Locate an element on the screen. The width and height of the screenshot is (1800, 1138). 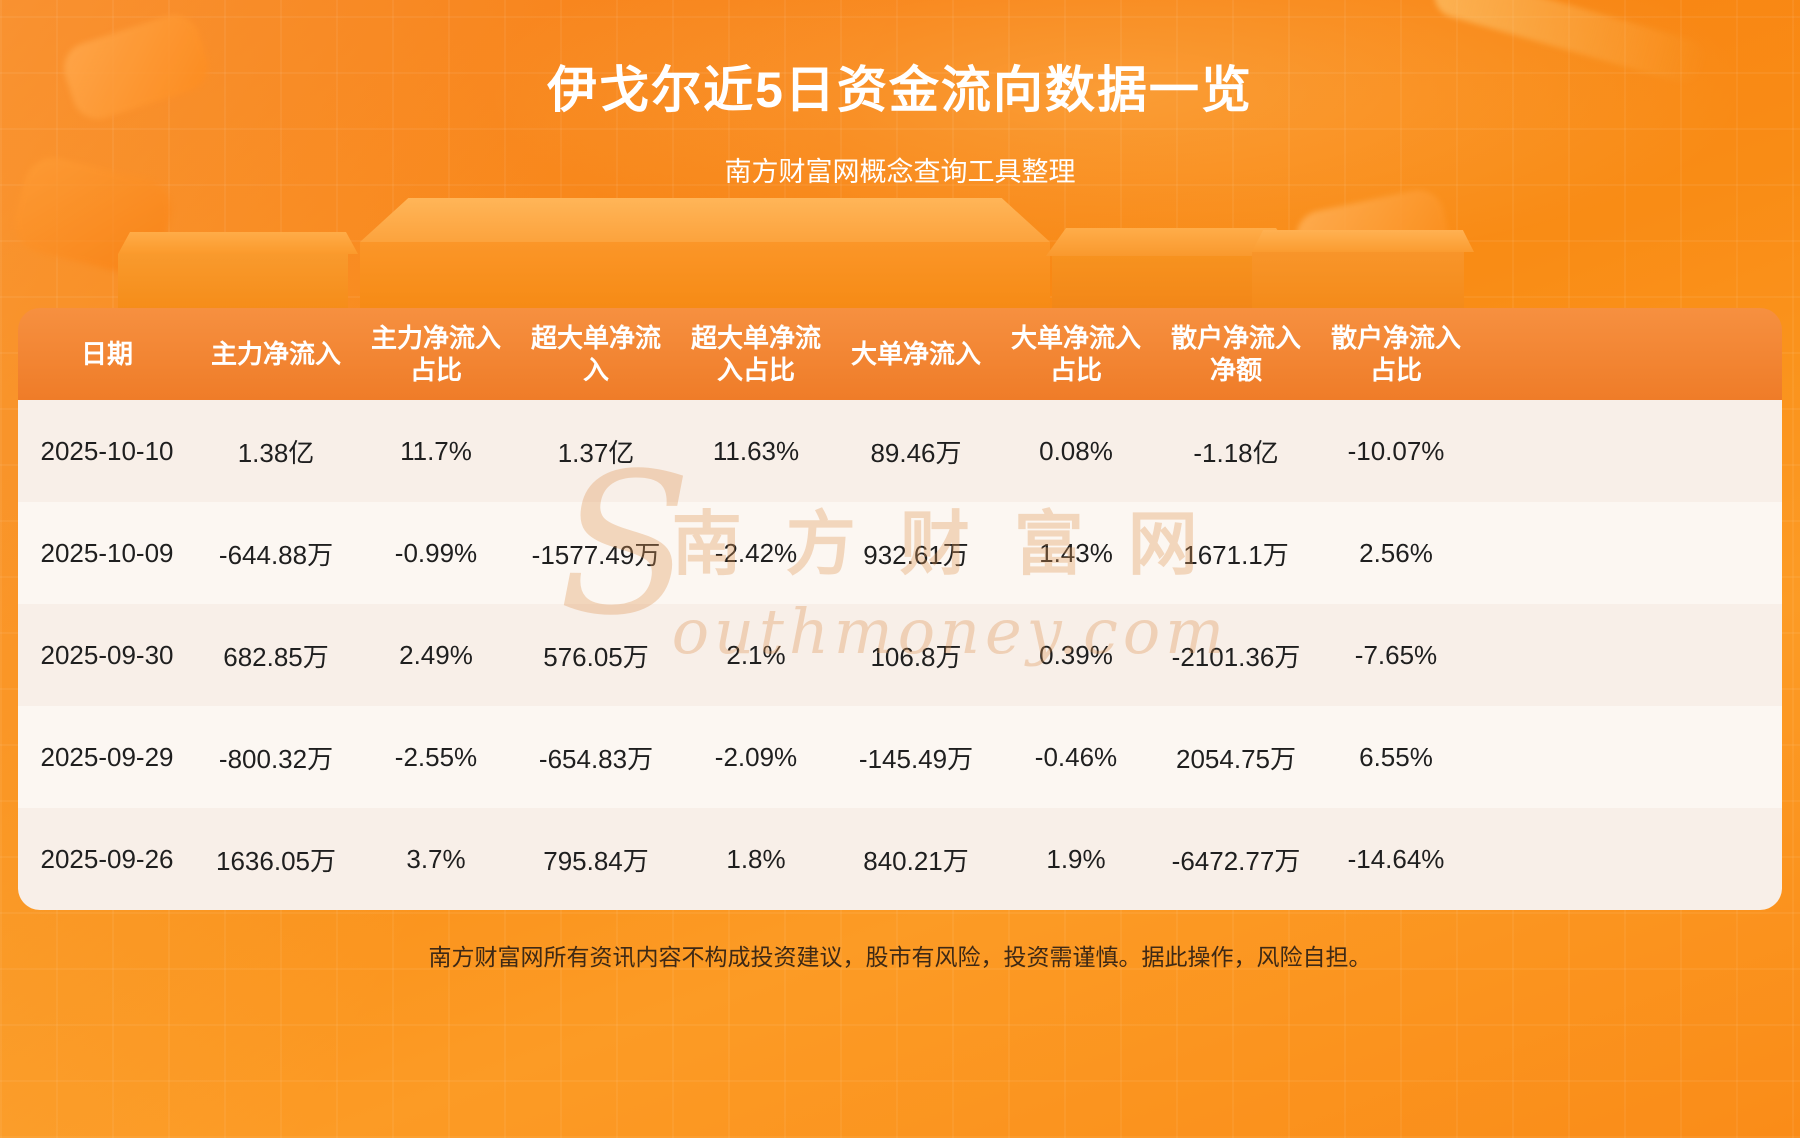
table-cell: -0.46% is located at coordinates (1076, 756).